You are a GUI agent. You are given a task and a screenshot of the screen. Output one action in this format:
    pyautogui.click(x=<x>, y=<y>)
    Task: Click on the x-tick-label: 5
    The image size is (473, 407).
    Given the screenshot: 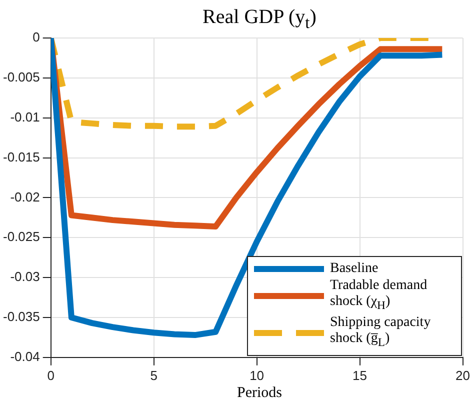 What is the action you would take?
    pyautogui.click(x=154, y=375)
    